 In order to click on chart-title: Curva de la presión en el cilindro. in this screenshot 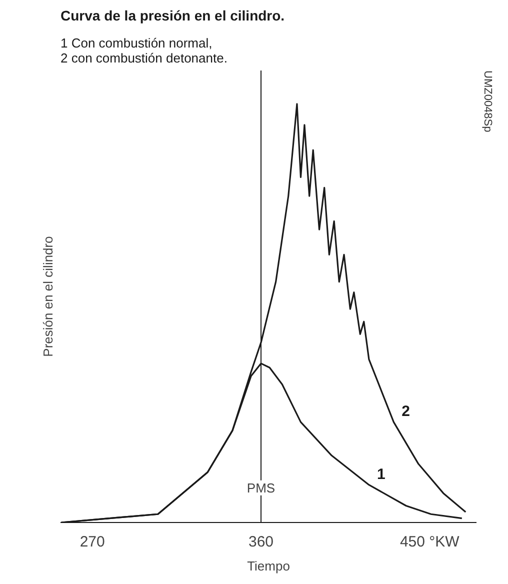, I will do `click(172, 16)`.